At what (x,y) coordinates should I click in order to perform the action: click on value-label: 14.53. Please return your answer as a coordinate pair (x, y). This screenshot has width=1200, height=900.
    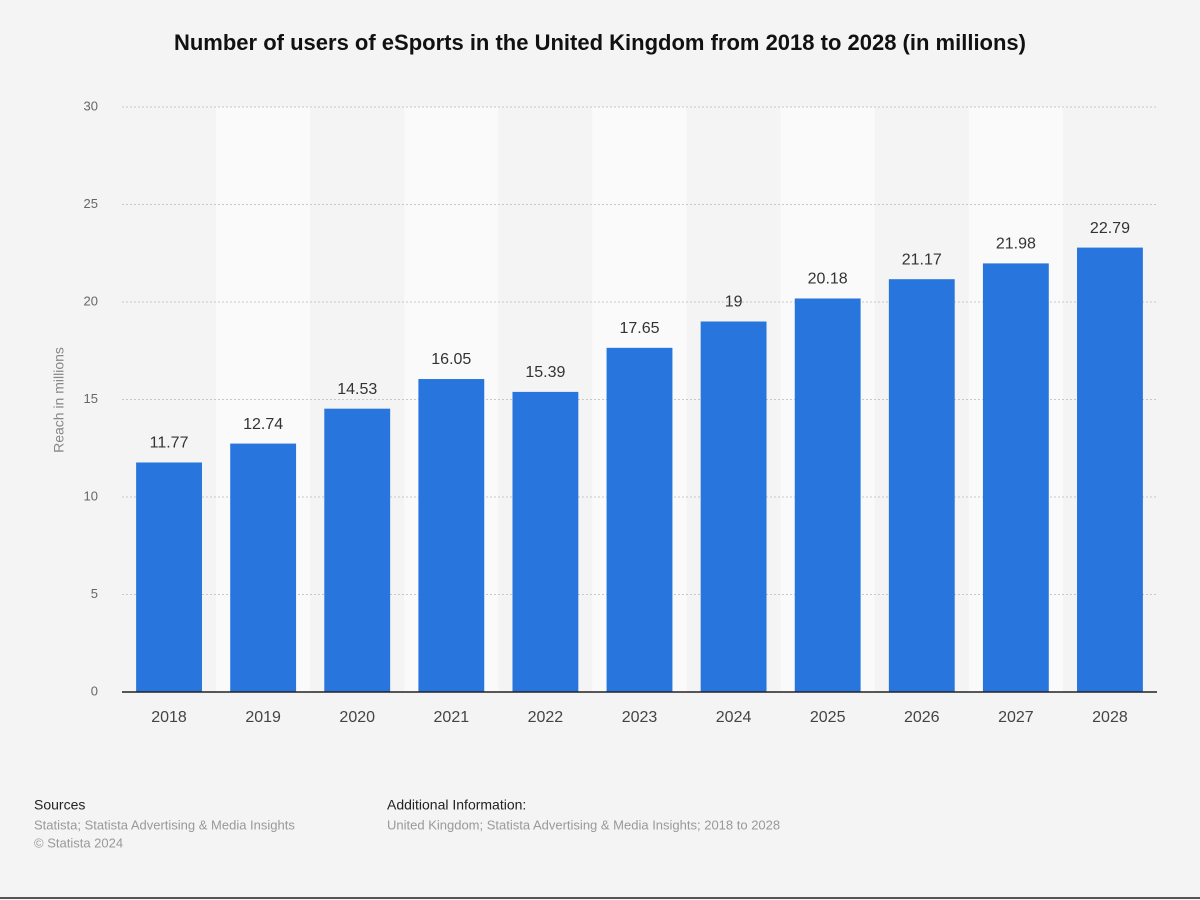
    Looking at the image, I should click on (357, 389).